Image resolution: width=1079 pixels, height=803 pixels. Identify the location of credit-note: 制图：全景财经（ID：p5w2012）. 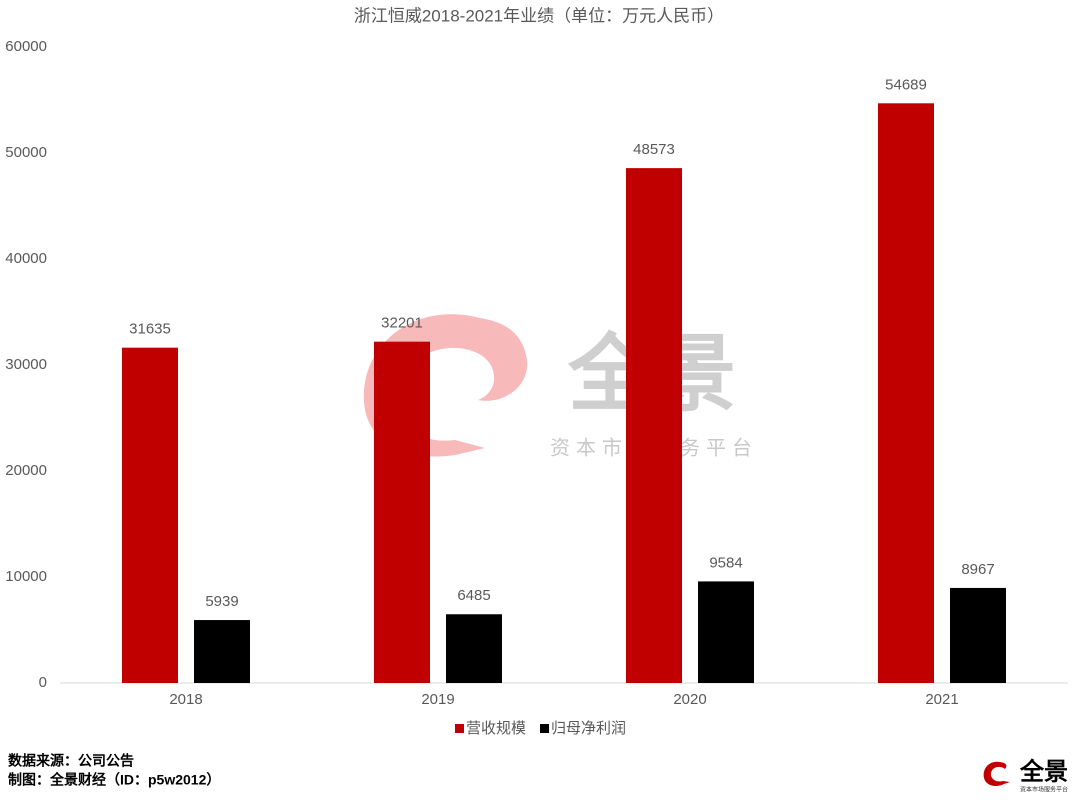
(114, 780).